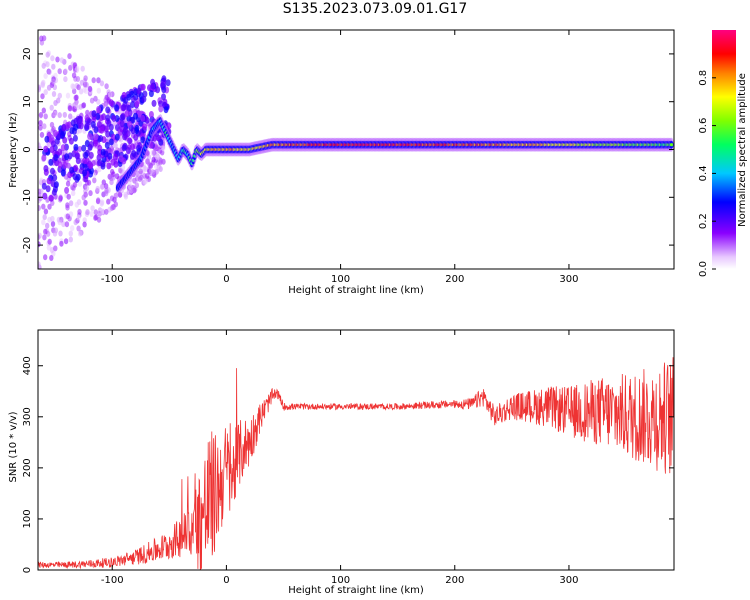  What do you see at coordinates (671, 145) in the screenshot?
I see `spectrogram-ridge-core` at bounding box center [671, 145].